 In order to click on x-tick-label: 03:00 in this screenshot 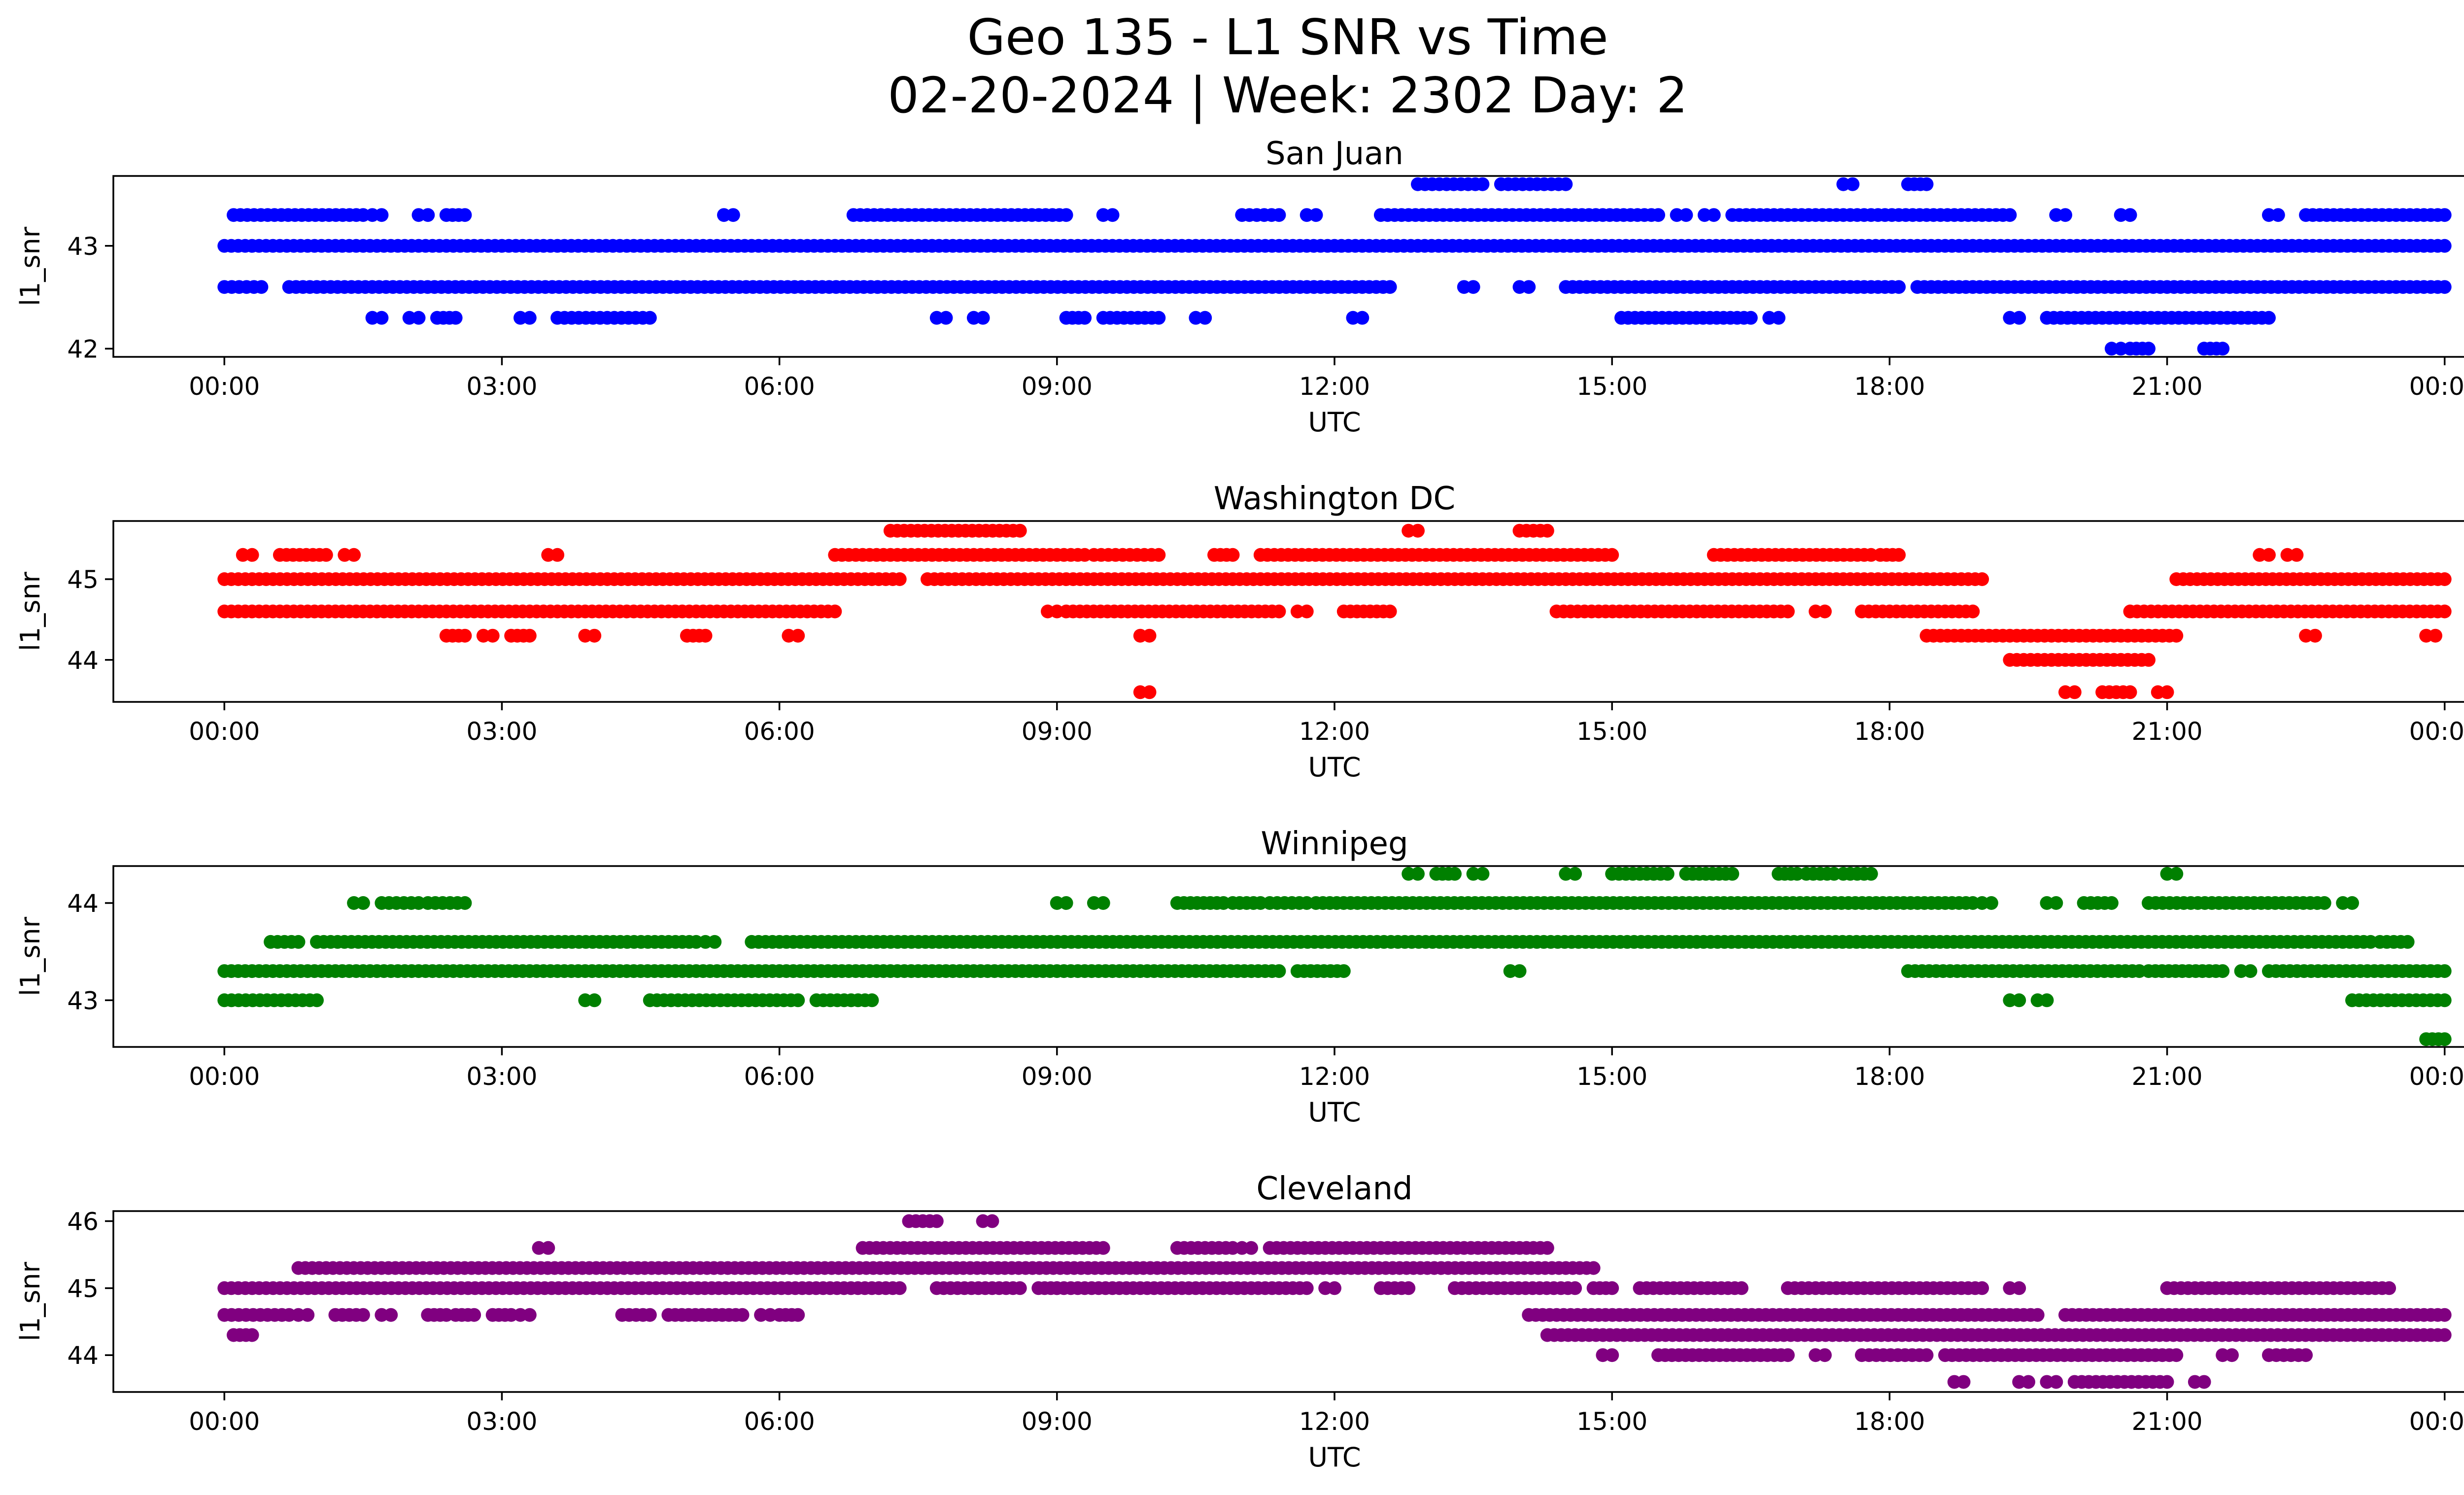, I will do `click(501, 1076)`.